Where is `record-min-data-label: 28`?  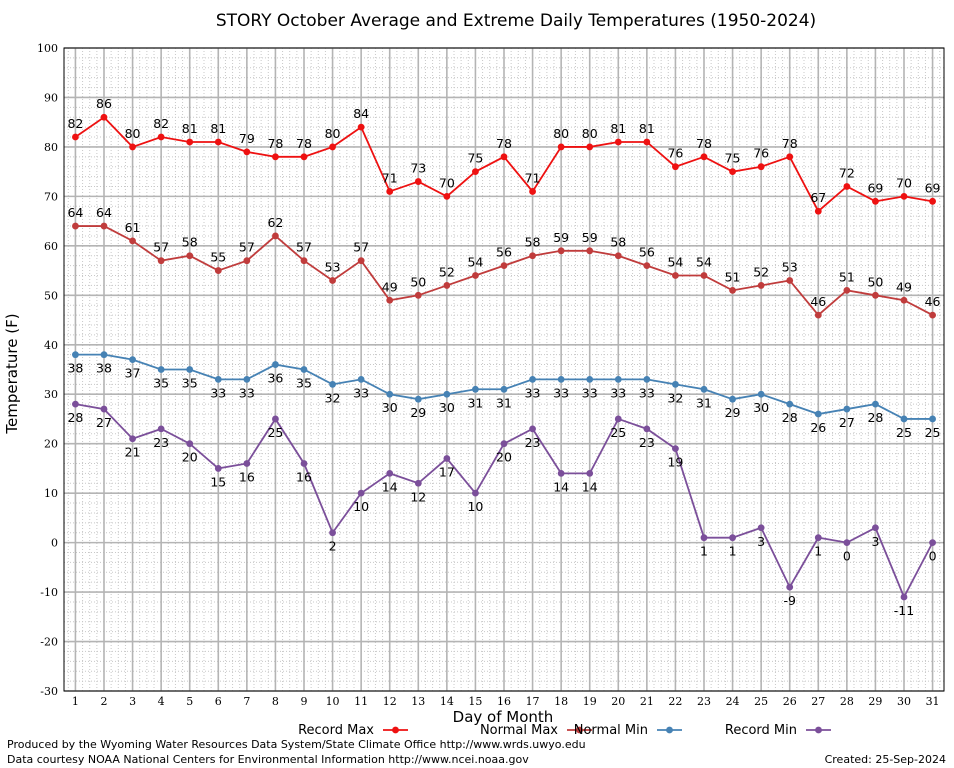 record-min-data-label: 28 is located at coordinates (75, 417).